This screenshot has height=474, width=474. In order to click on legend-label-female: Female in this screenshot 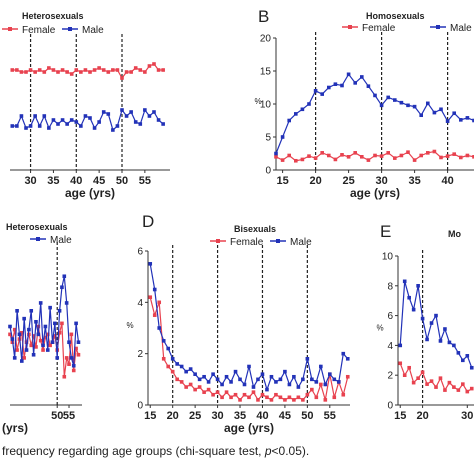, I will do `click(247, 242)`.